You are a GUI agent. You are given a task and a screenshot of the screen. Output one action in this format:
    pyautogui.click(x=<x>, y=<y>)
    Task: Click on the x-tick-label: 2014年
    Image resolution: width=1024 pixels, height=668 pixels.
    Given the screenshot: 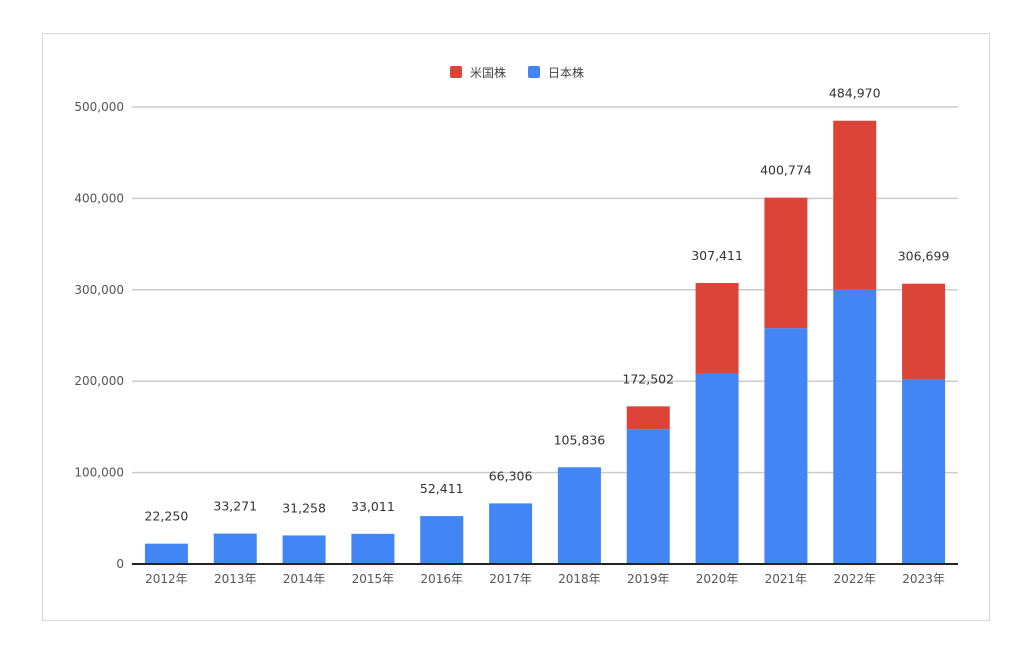 What is the action you would take?
    pyautogui.click(x=304, y=579)
    